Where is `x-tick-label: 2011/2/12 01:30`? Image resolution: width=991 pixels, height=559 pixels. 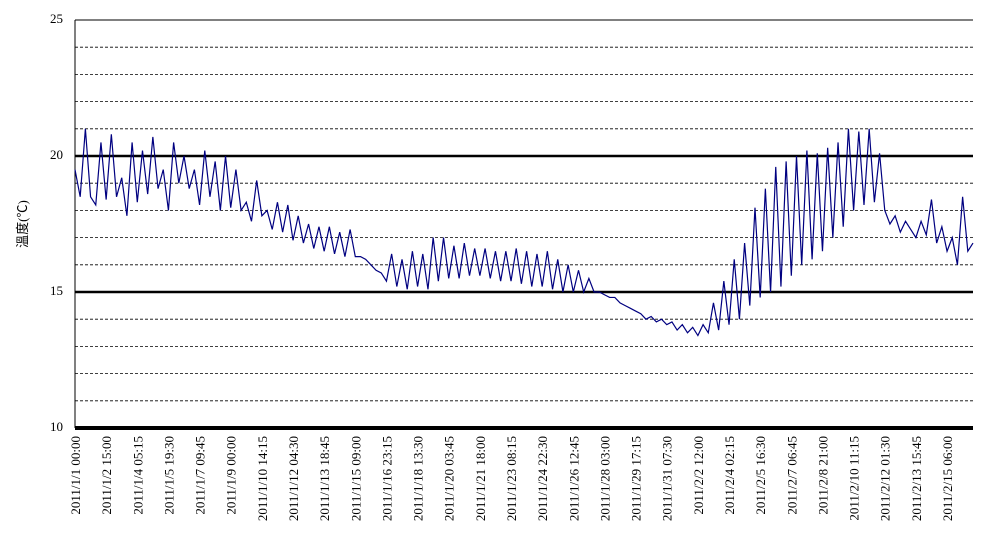 x-tick-label: 2011/2/12 01:30 is located at coordinates (885, 478).